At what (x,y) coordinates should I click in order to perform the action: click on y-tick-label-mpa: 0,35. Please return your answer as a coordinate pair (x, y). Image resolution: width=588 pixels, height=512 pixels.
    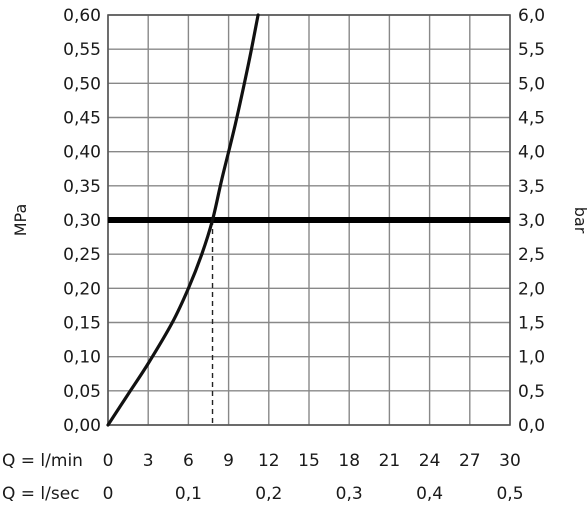
    Looking at the image, I should click on (82, 187).